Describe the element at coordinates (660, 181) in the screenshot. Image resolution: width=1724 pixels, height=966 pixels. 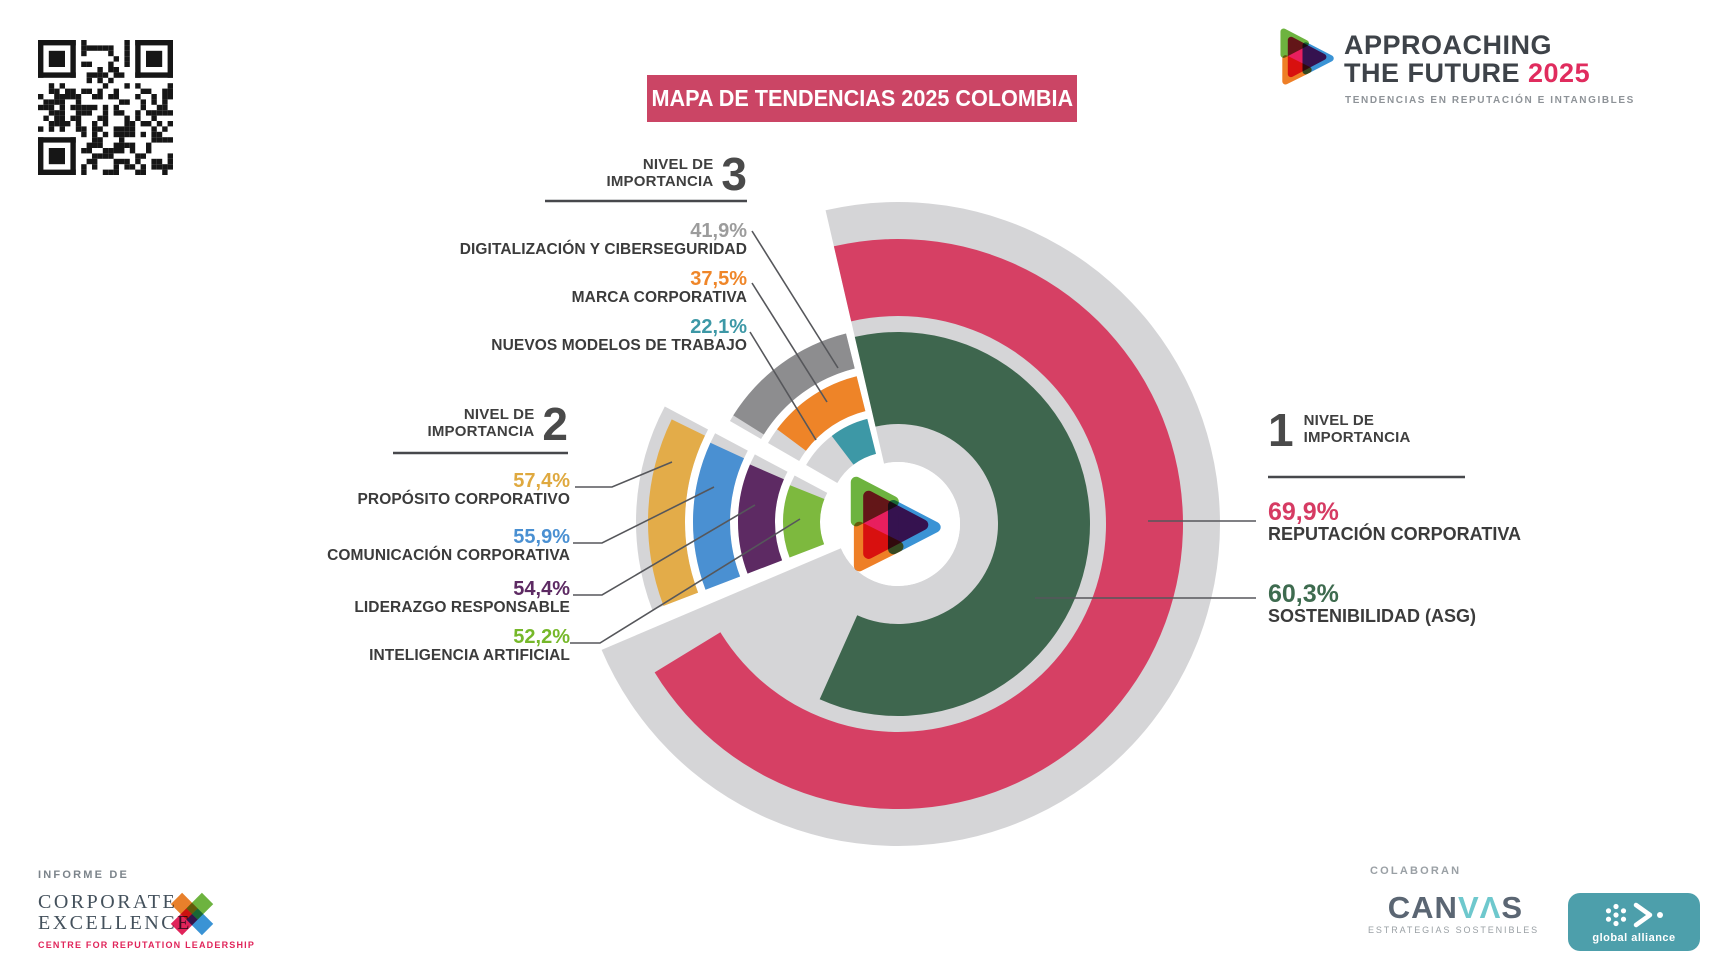
I see `level3-heading-post: IMPORTANCIA` at that location.